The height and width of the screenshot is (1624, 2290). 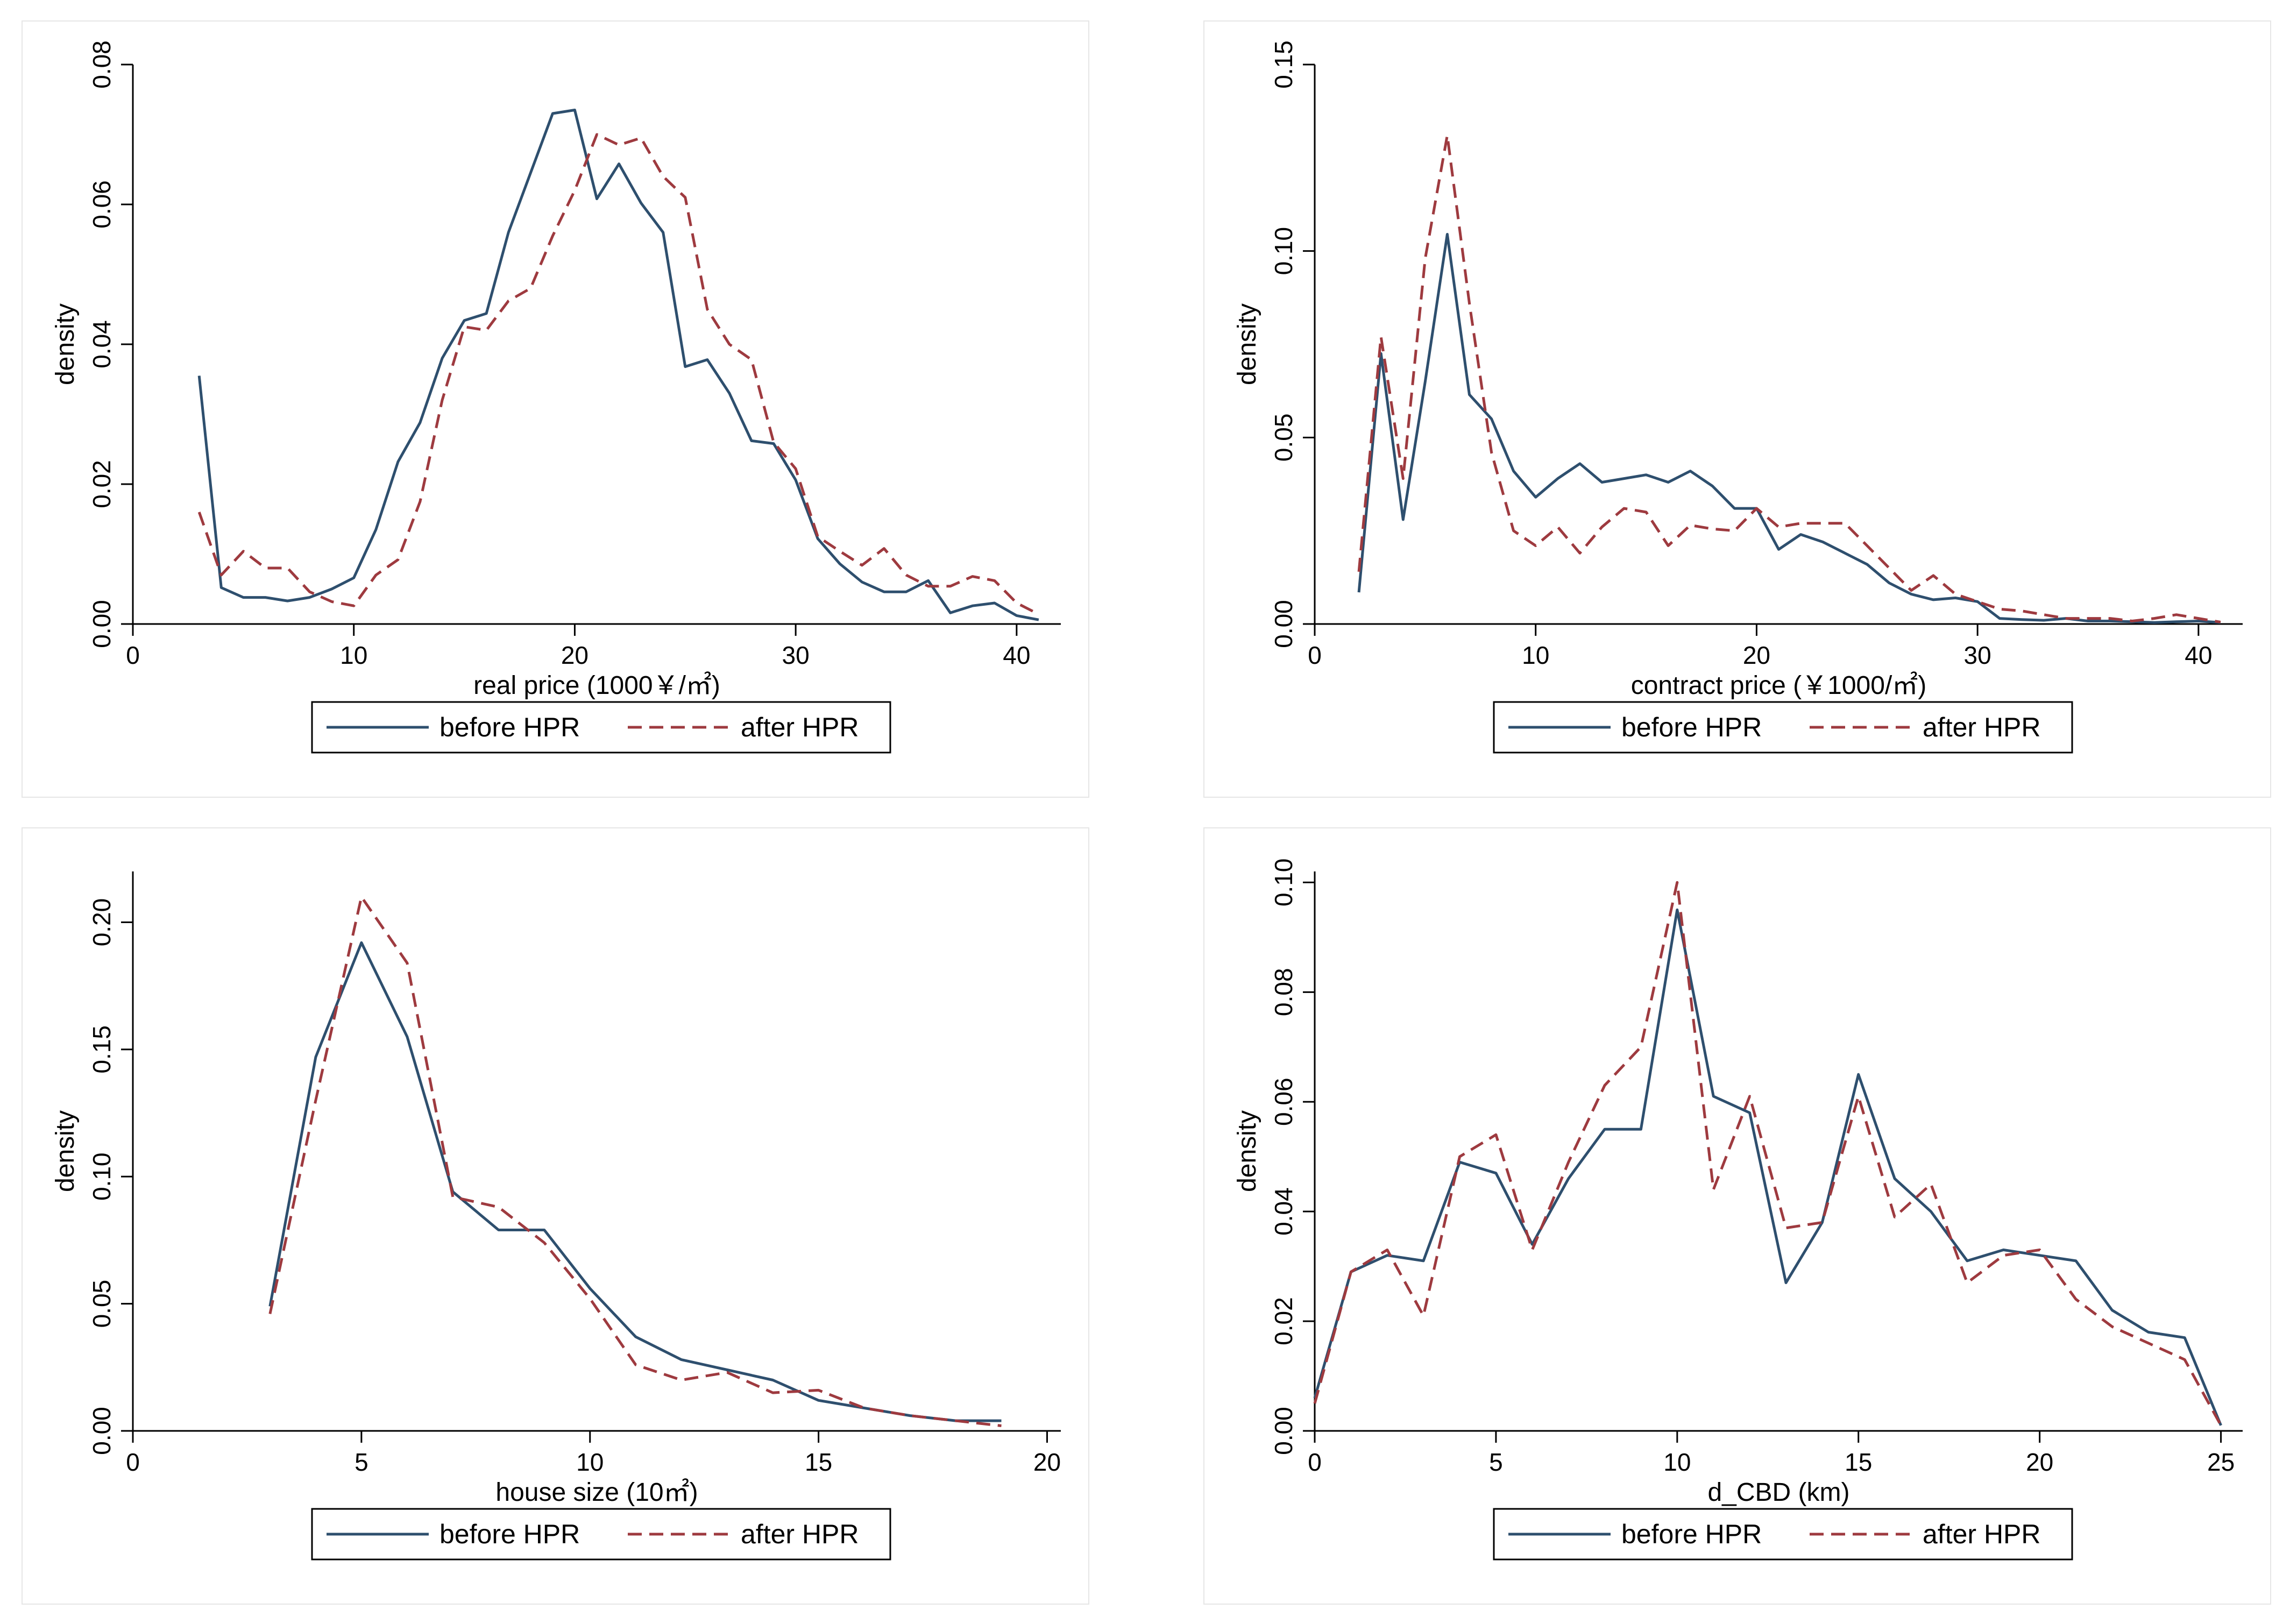 What do you see at coordinates (1779, 685) in the screenshot?
I see `x-axis-title: contract price (￥1000/㎡)` at bounding box center [1779, 685].